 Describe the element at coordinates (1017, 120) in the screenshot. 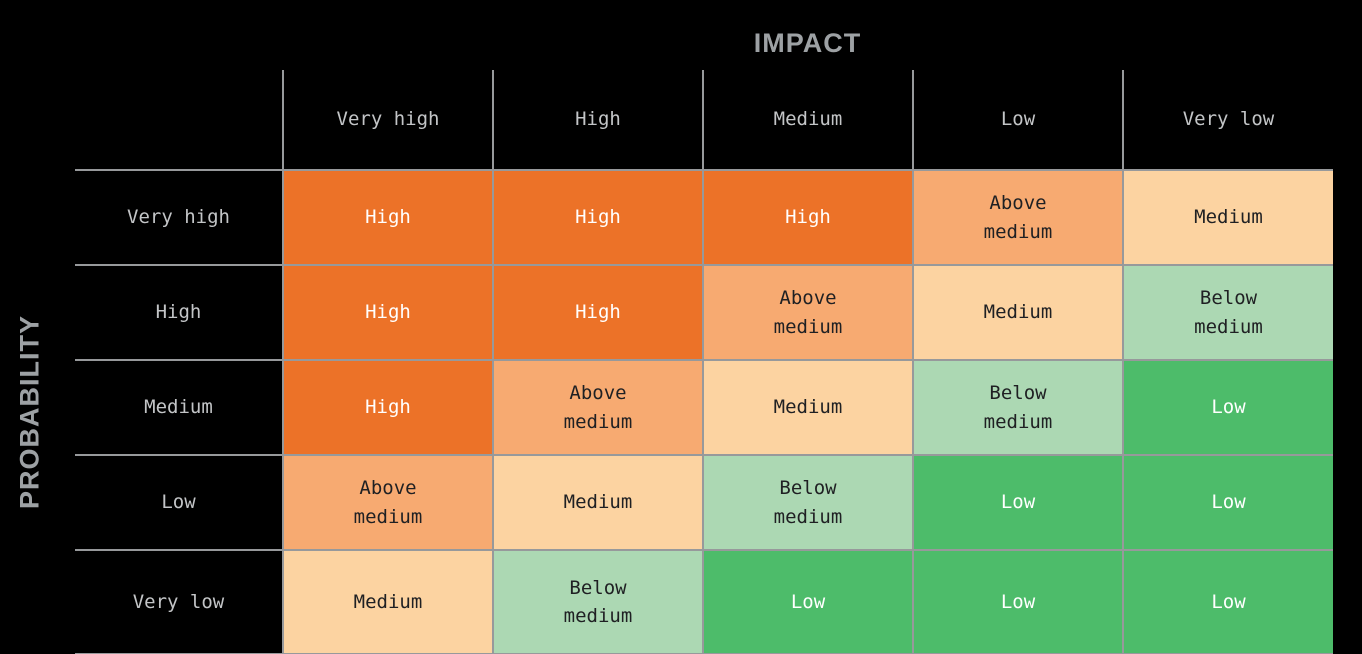

I see `column-header-low: Low` at that location.